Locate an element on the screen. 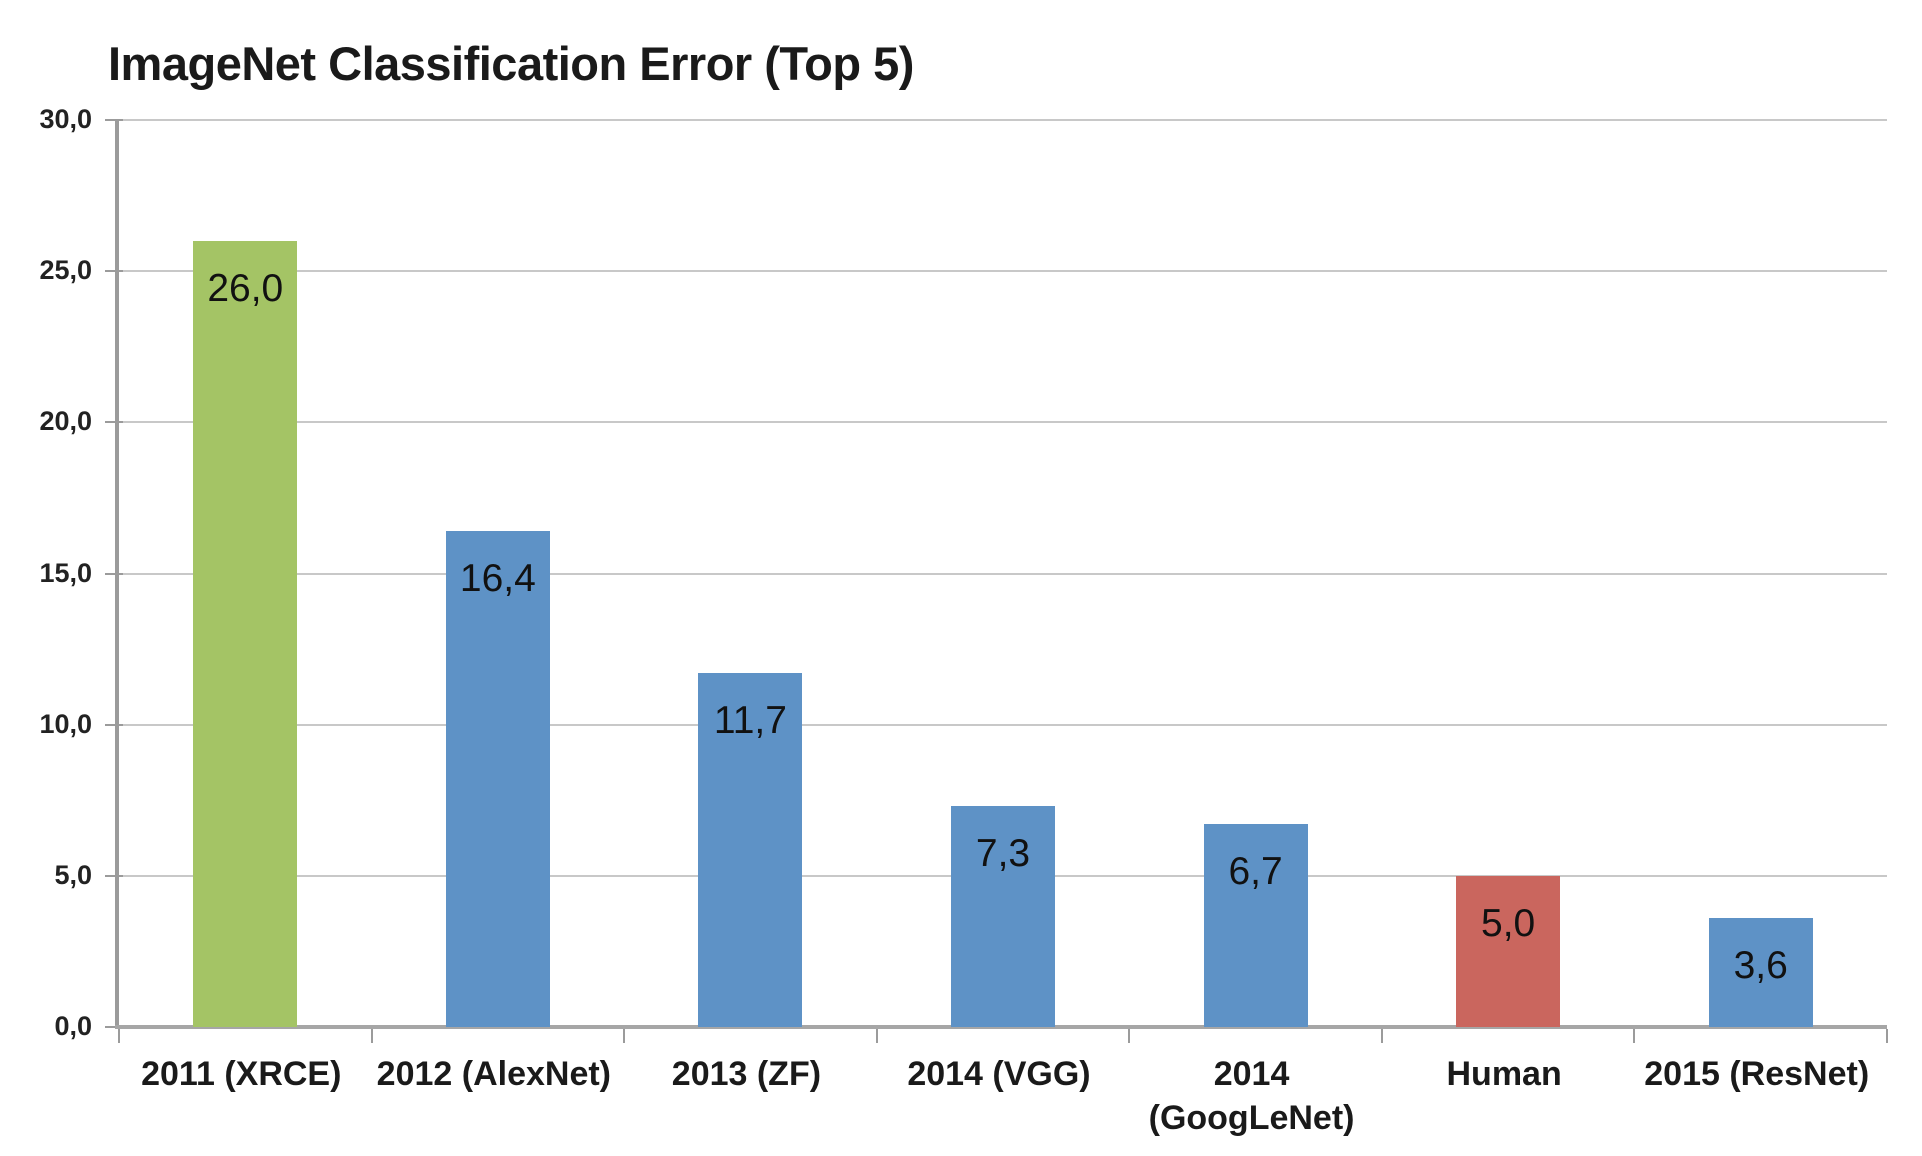 This screenshot has height=1156, width=1922. bar-Human: 5,0 is located at coordinates (1508, 951).